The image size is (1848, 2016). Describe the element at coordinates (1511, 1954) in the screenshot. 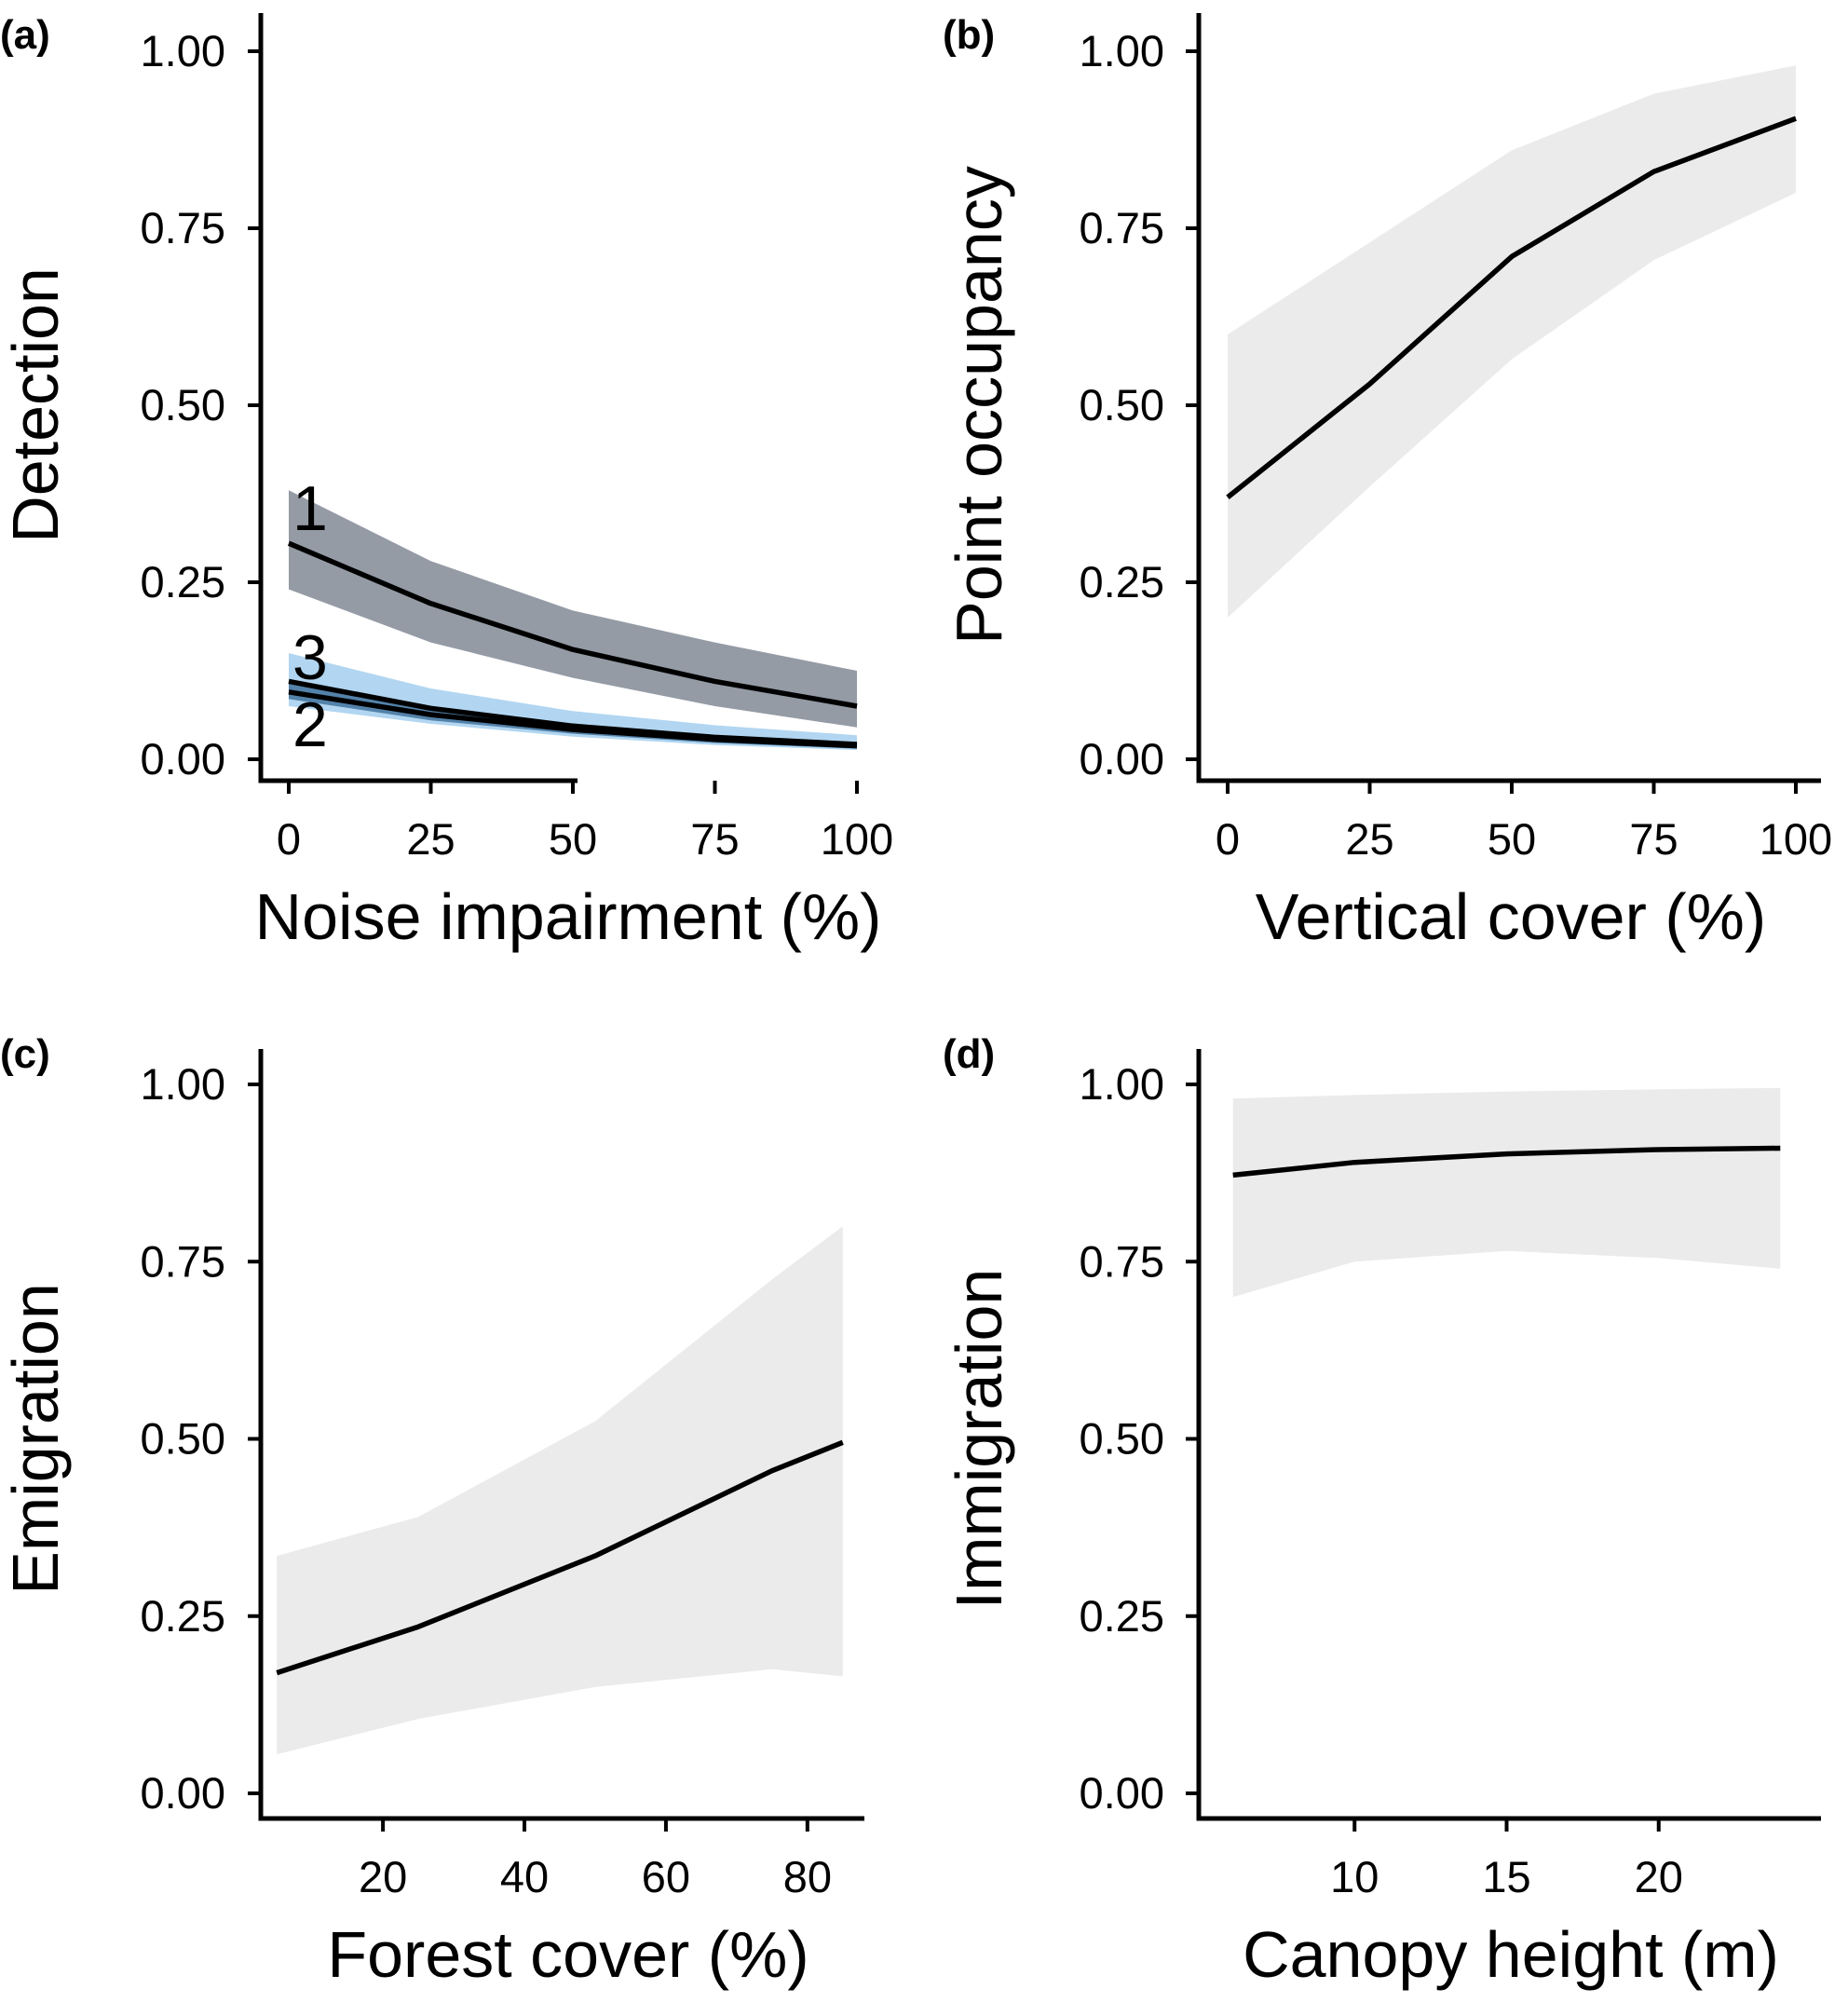

I see `x-axis-title-d: Canopy height (m)` at that location.